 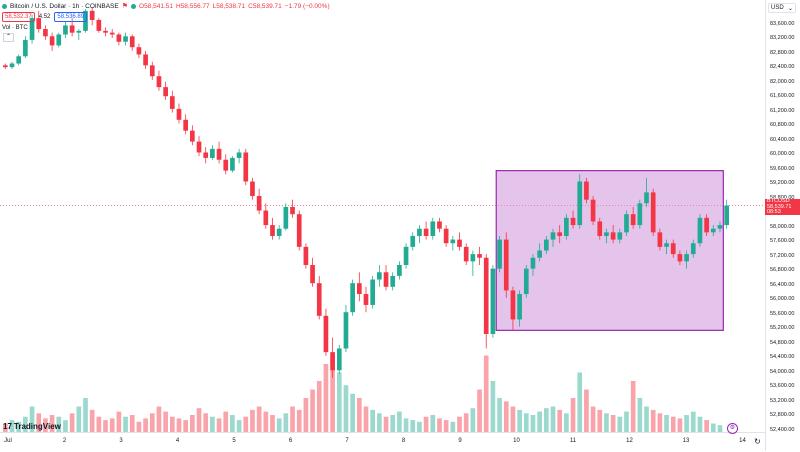 I want to click on price-tick-label: 60,000.00, so click(x=782, y=154).